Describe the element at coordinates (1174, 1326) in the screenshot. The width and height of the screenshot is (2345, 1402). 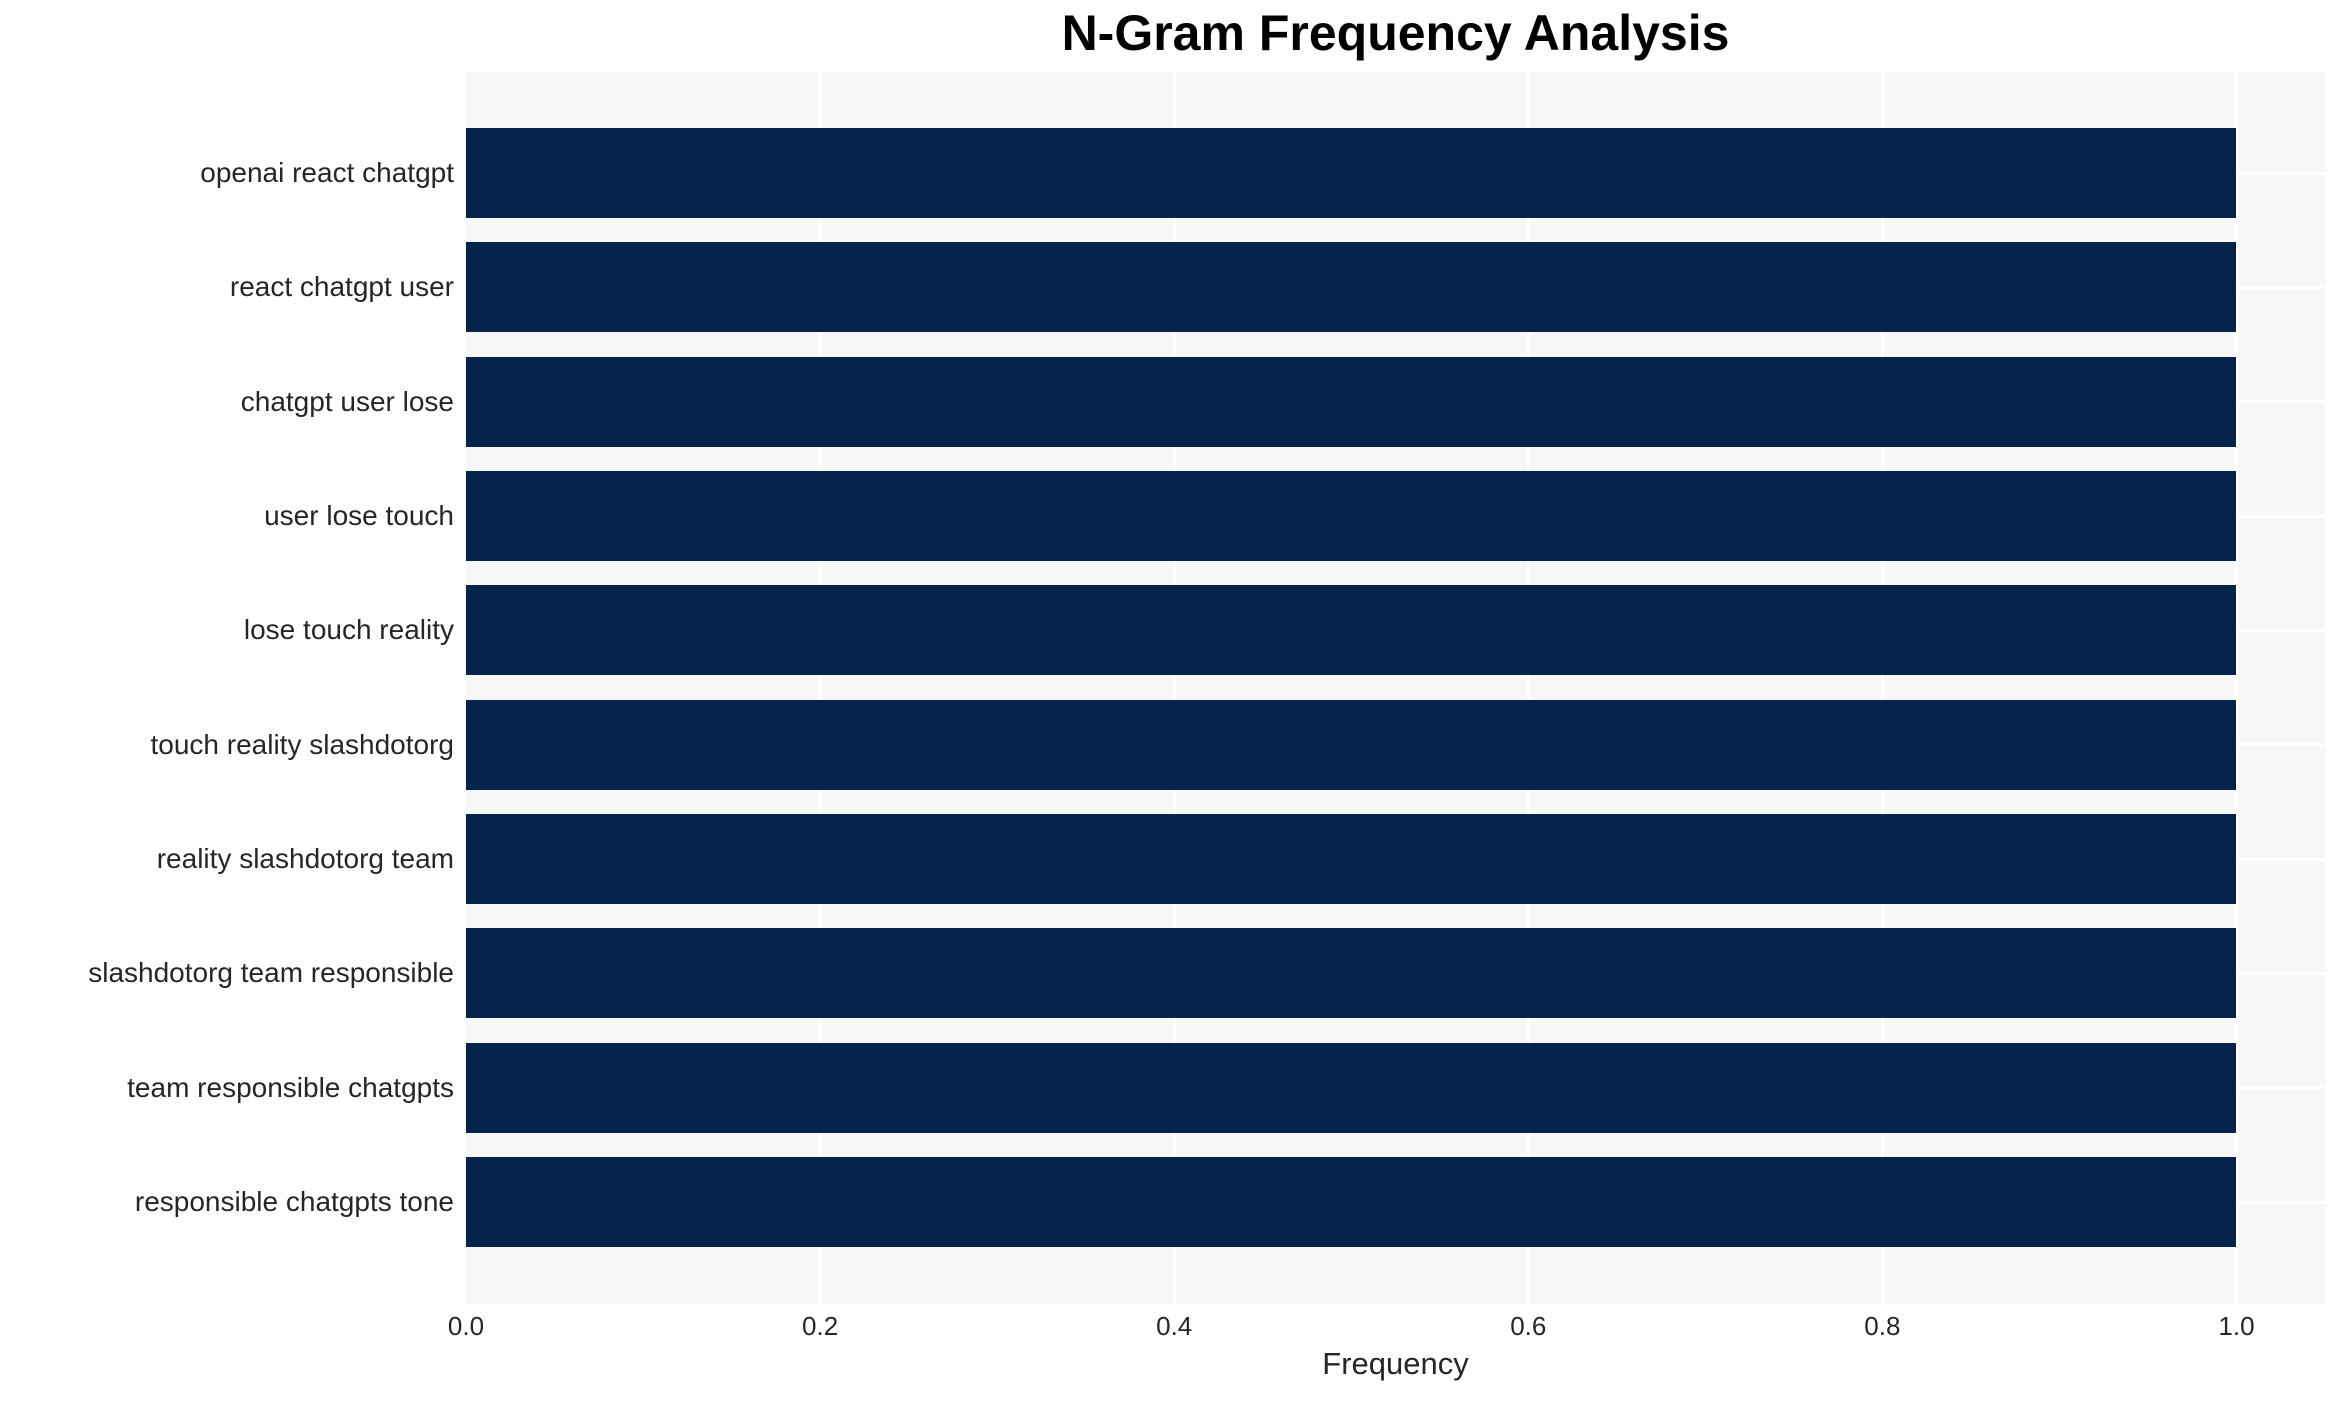
I see `x-tick-label: 0.4` at that location.